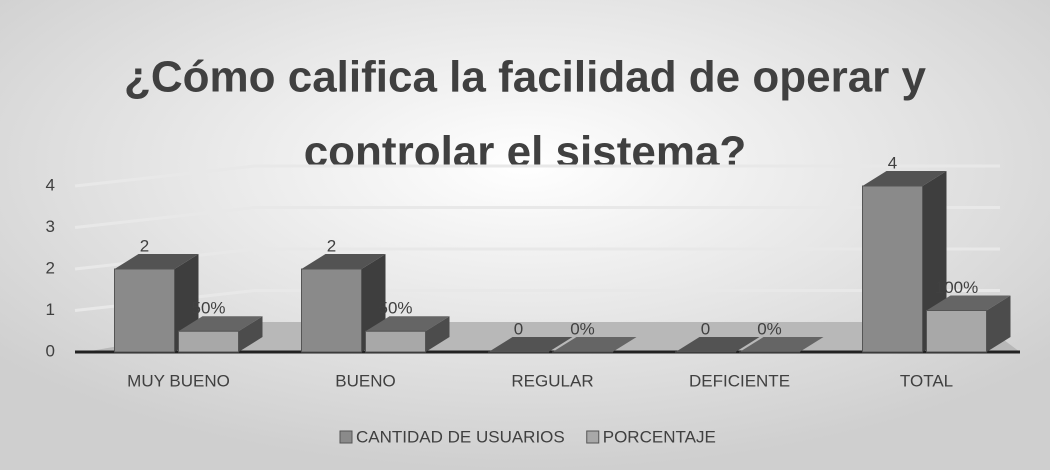 The image size is (1050, 475). I want to click on legend-label: CANTIDAD DE USUARIOS, so click(460, 436).